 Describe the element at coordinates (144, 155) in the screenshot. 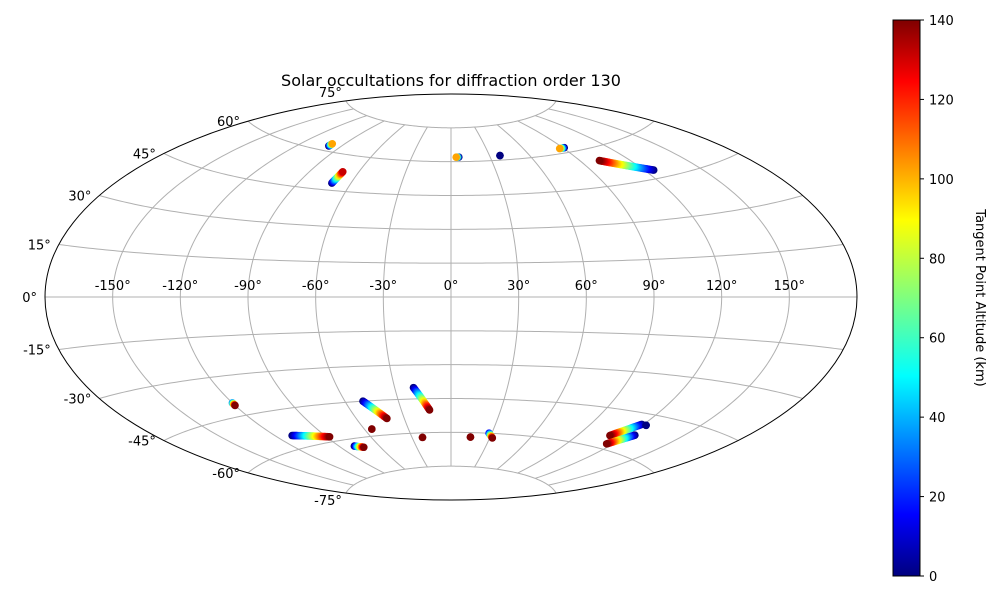

I see `y-tick-label: 45°` at that location.